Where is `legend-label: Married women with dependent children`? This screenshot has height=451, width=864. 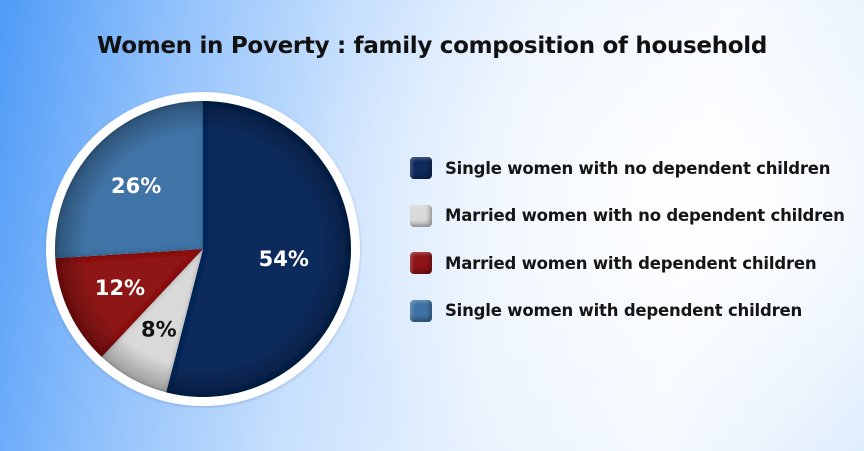 legend-label: Married women with dependent children is located at coordinates (631, 263).